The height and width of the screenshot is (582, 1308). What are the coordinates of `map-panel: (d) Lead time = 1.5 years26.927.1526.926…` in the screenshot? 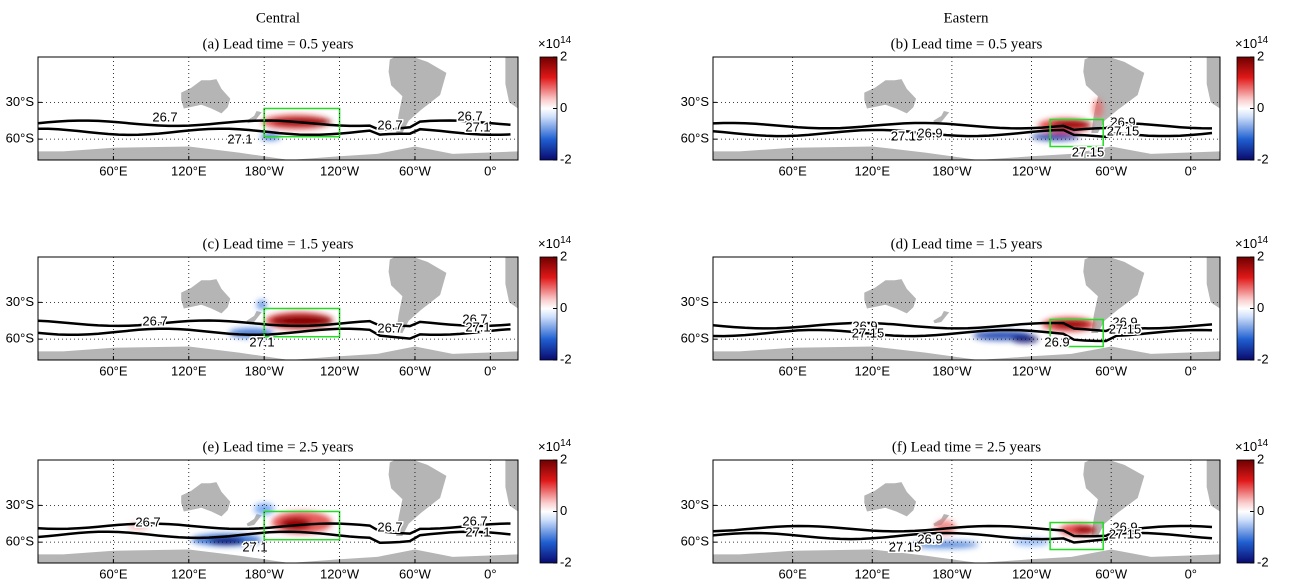 It's located at (975, 307).